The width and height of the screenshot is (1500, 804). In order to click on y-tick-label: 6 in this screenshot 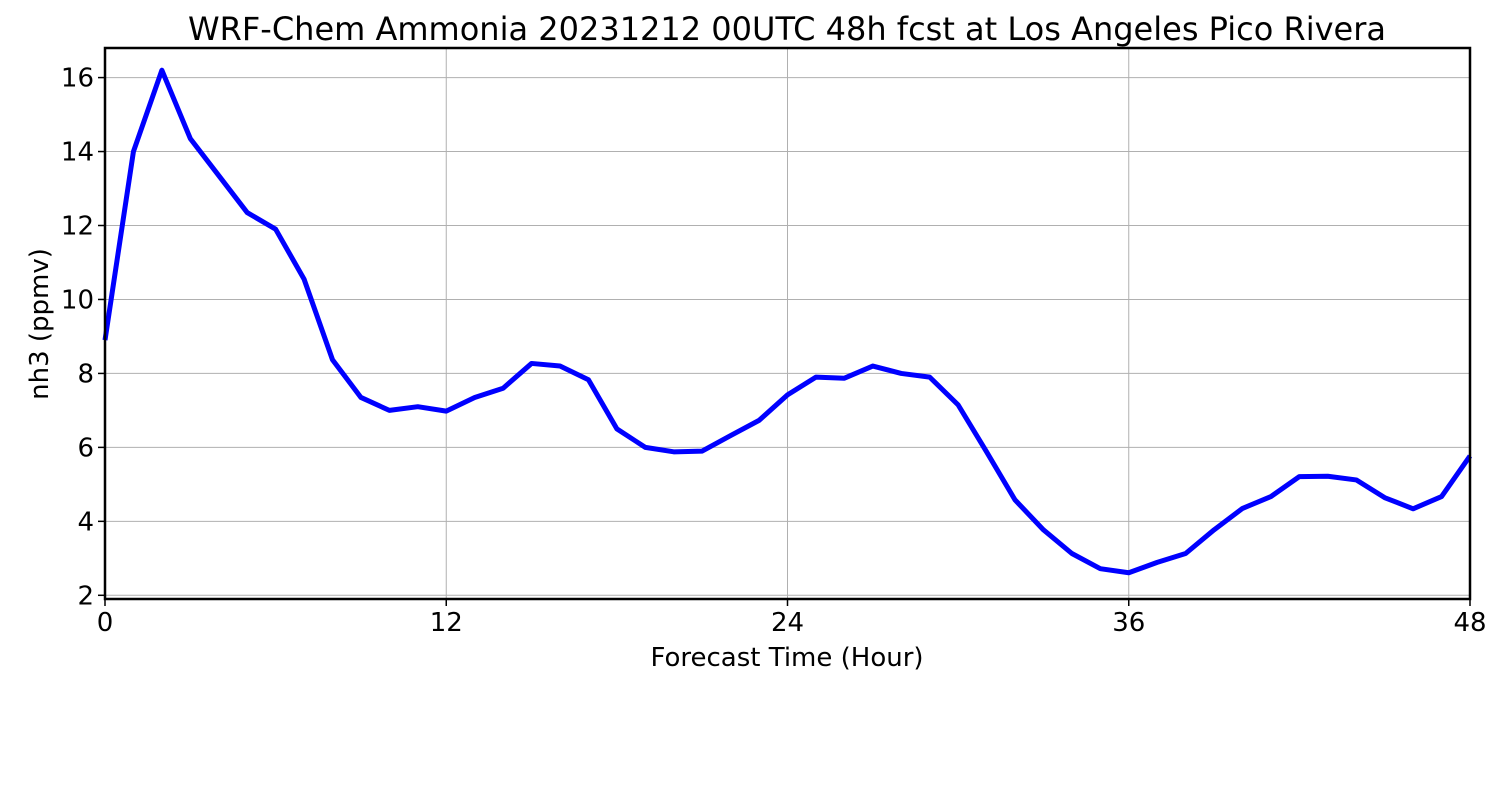, I will do `click(85, 448)`.